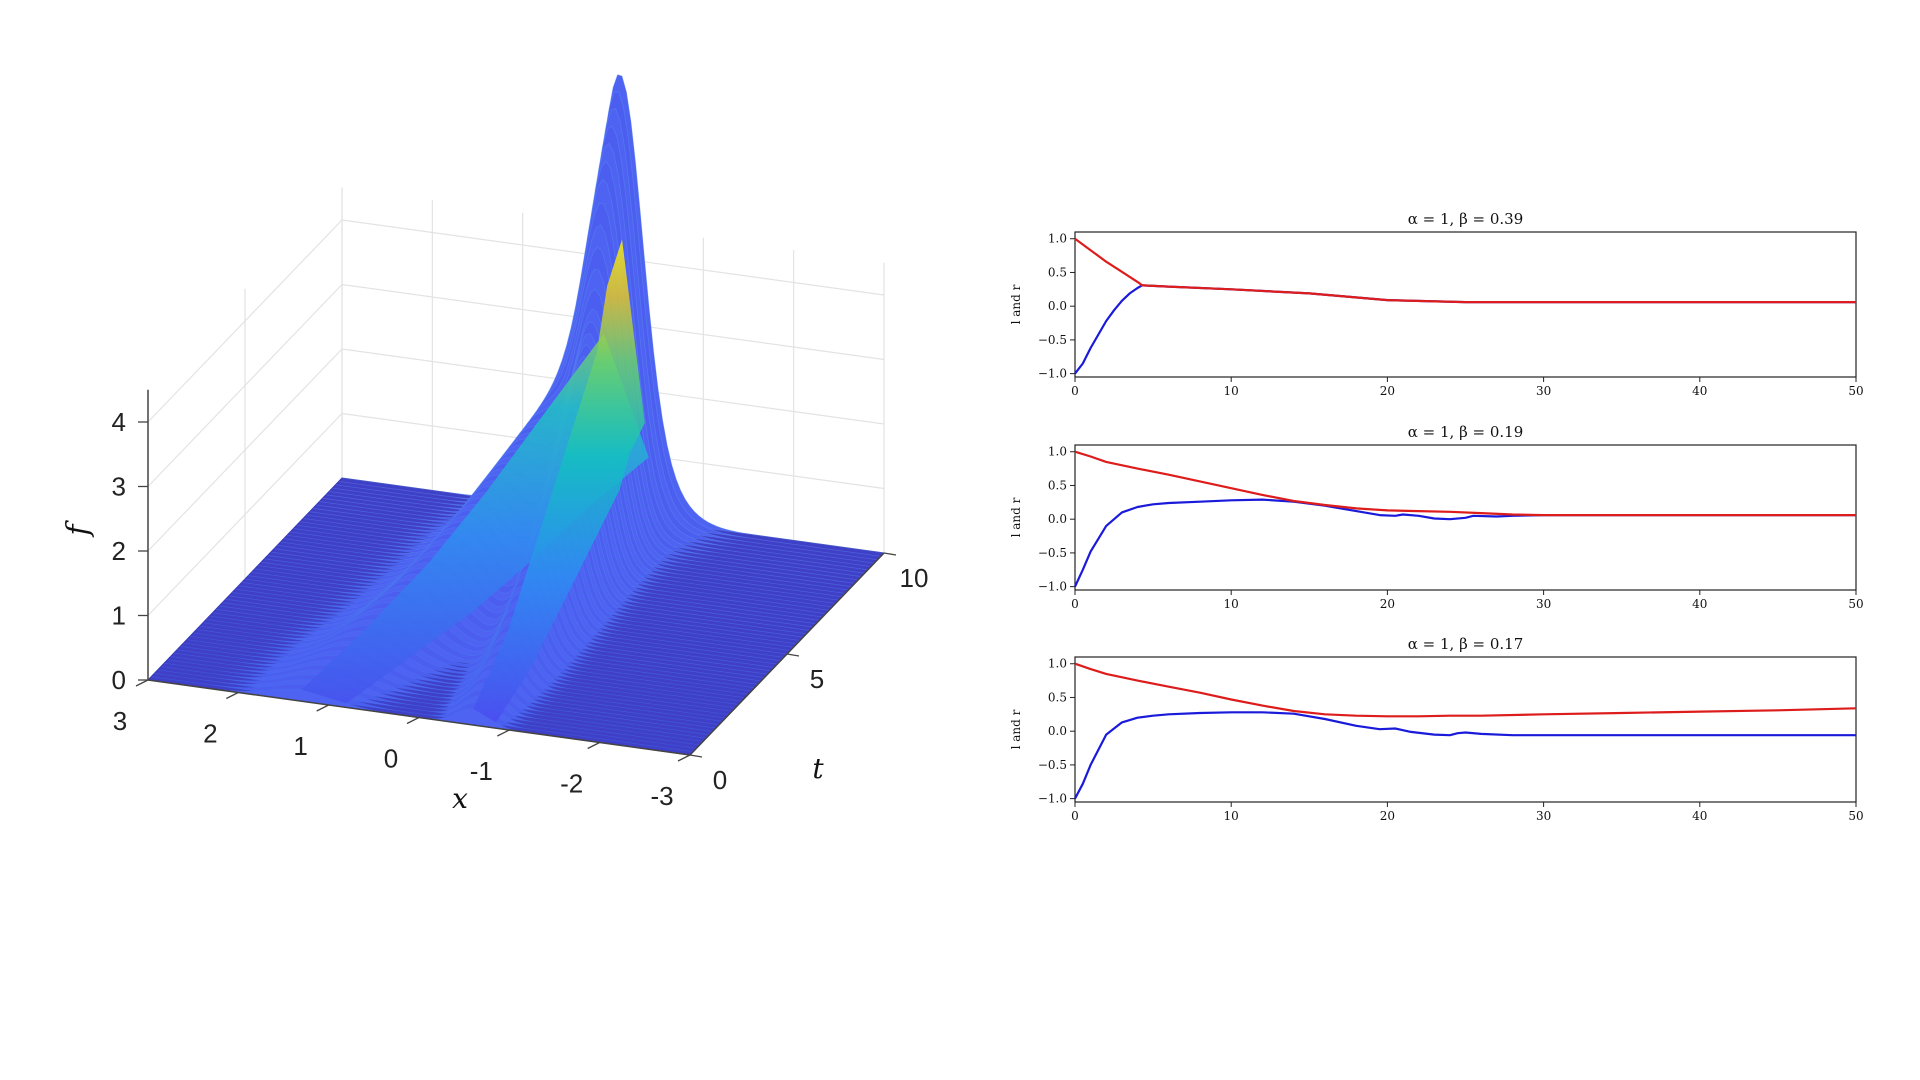  I want to click on x-tick-label: 2, so click(210, 734).